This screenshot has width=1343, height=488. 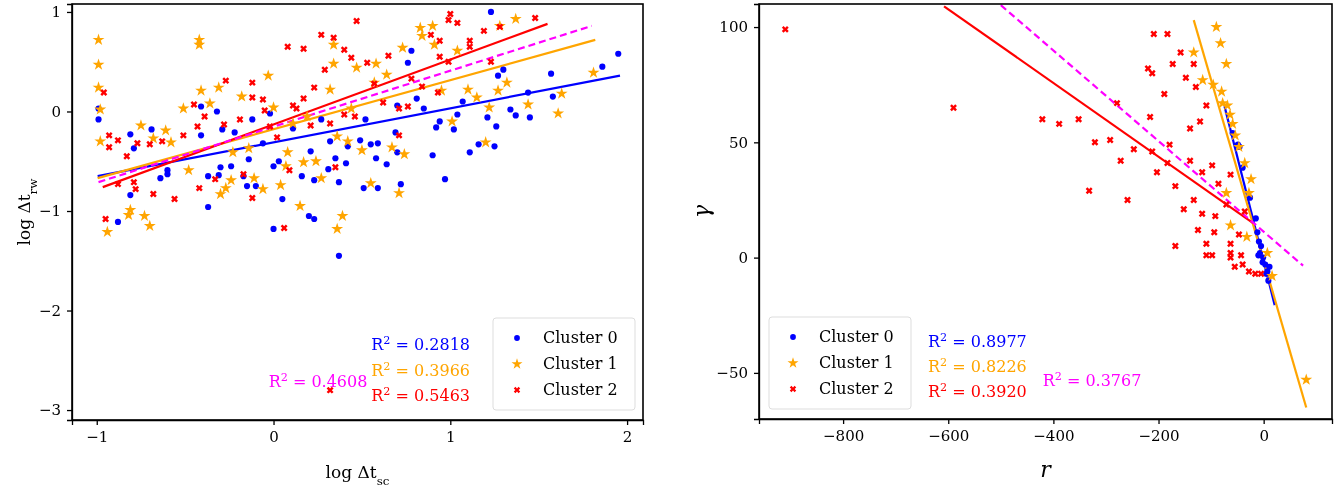 What do you see at coordinates (733, 27) in the screenshot?
I see `y-tick-label: 100` at bounding box center [733, 27].